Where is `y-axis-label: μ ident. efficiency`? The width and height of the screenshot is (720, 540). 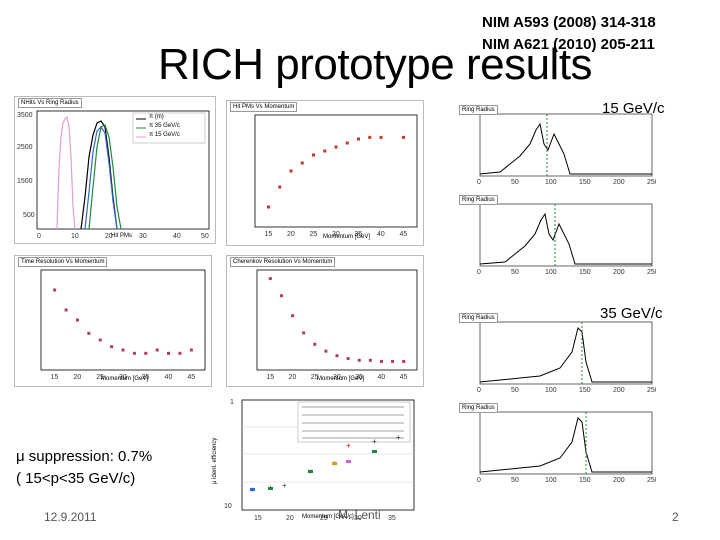
y-axis-label: μ ident. efficiency is located at coordinates (215, 460).